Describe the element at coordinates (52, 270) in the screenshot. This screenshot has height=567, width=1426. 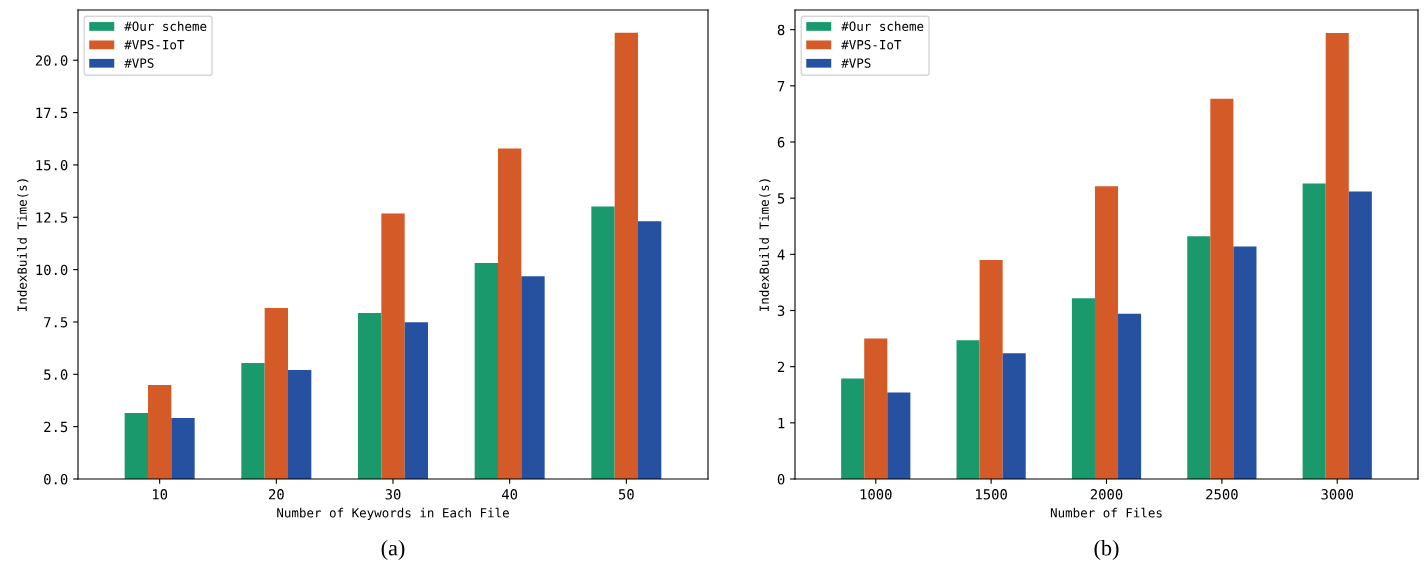
I see `y-tick-label: 10.0` at that location.